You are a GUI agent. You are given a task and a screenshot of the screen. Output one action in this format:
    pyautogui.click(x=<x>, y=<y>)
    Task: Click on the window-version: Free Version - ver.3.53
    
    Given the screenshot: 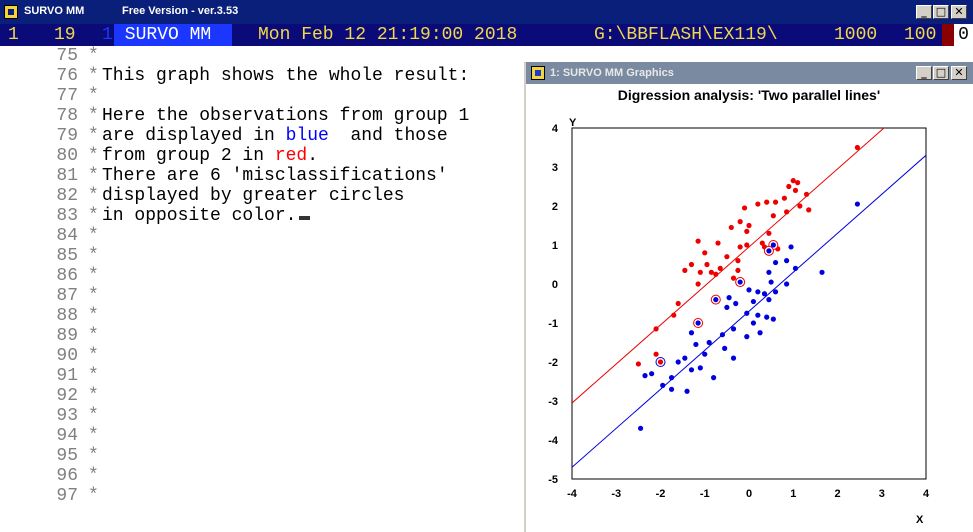 What is the action you would take?
    pyautogui.click(x=180, y=11)
    